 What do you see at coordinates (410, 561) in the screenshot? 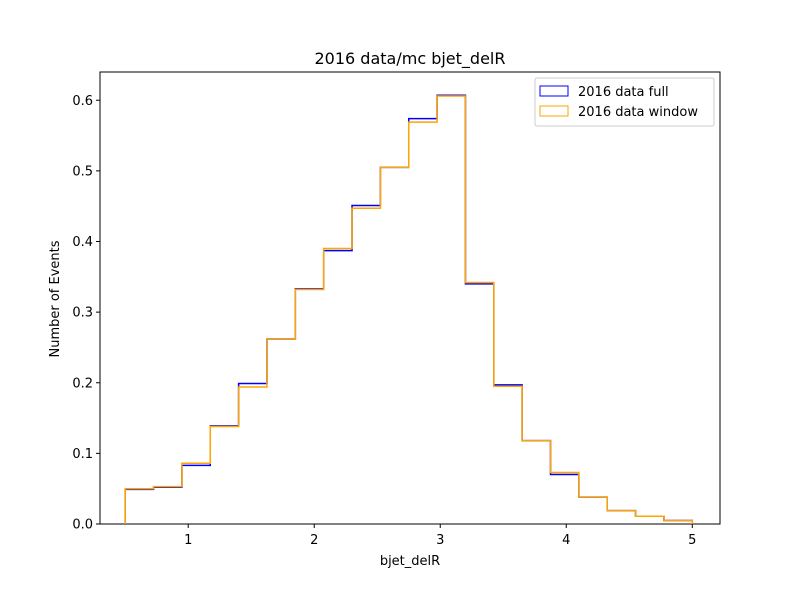
I see `x-axis-label: bjet_delR` at bounding box center [410, 561].